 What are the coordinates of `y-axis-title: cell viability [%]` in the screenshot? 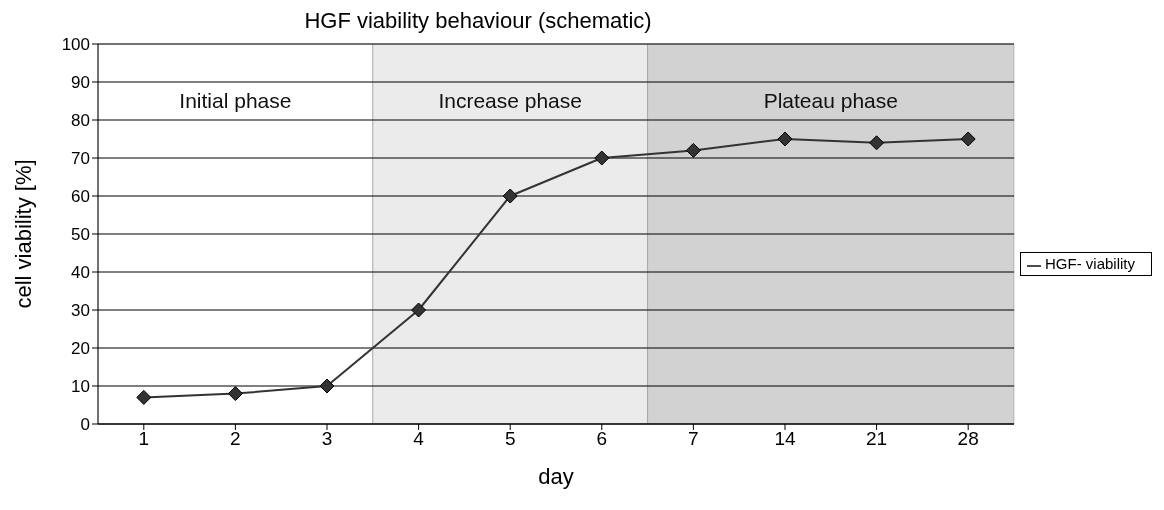 It's located at (23, 234).